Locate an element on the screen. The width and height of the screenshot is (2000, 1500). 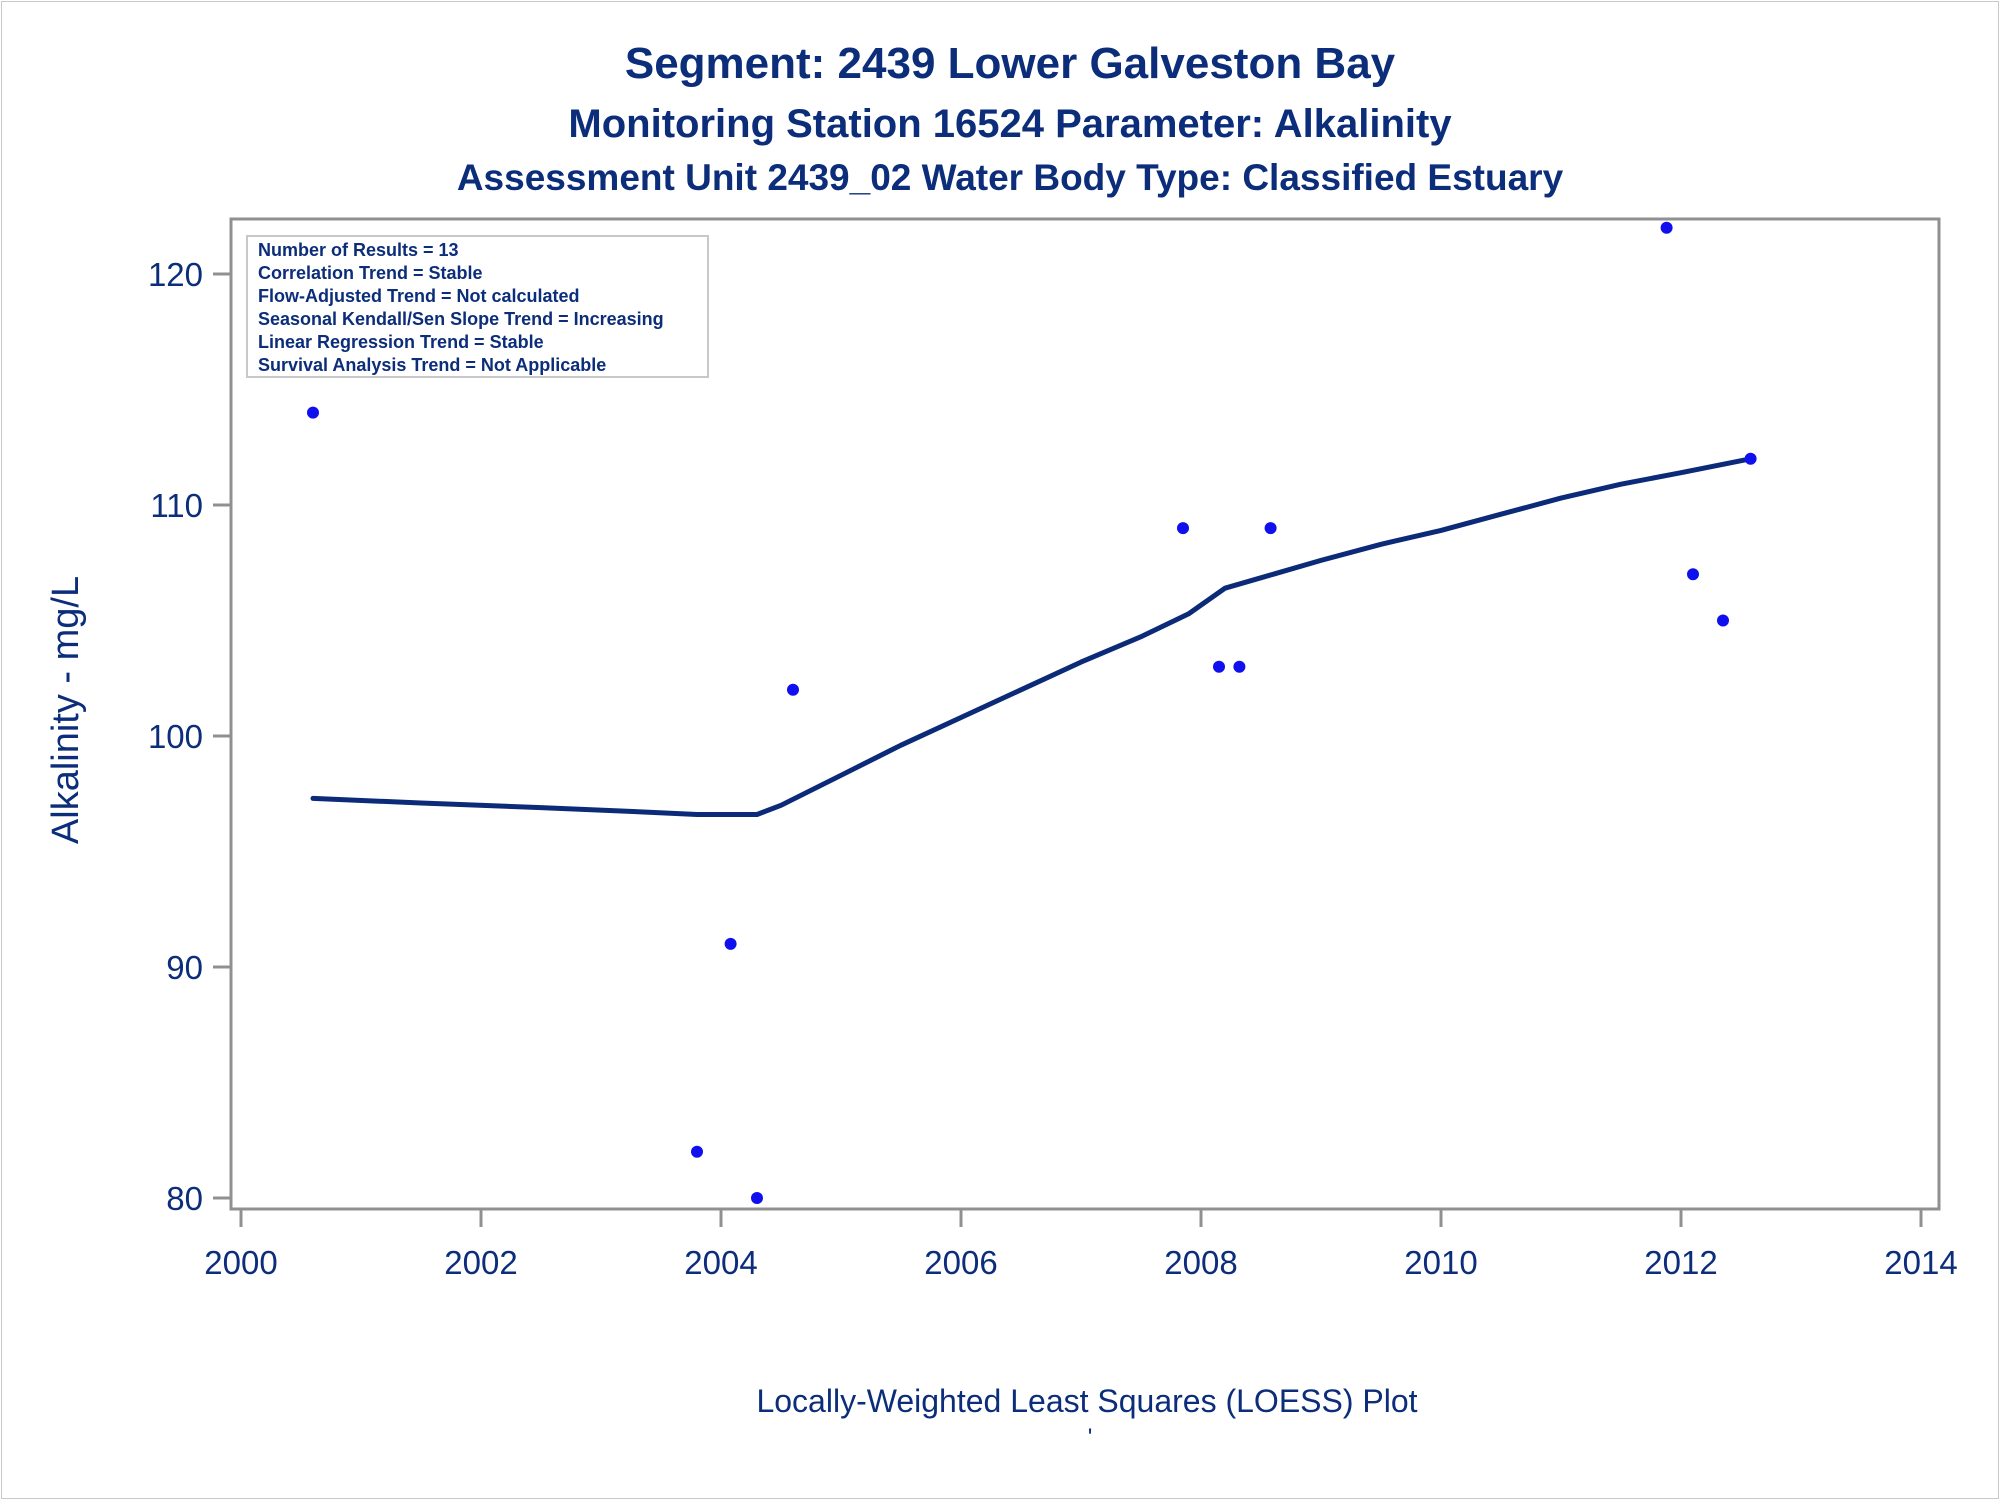
stats-line: Linear Regression Trend = Stable is located at coordinates (401, 342).